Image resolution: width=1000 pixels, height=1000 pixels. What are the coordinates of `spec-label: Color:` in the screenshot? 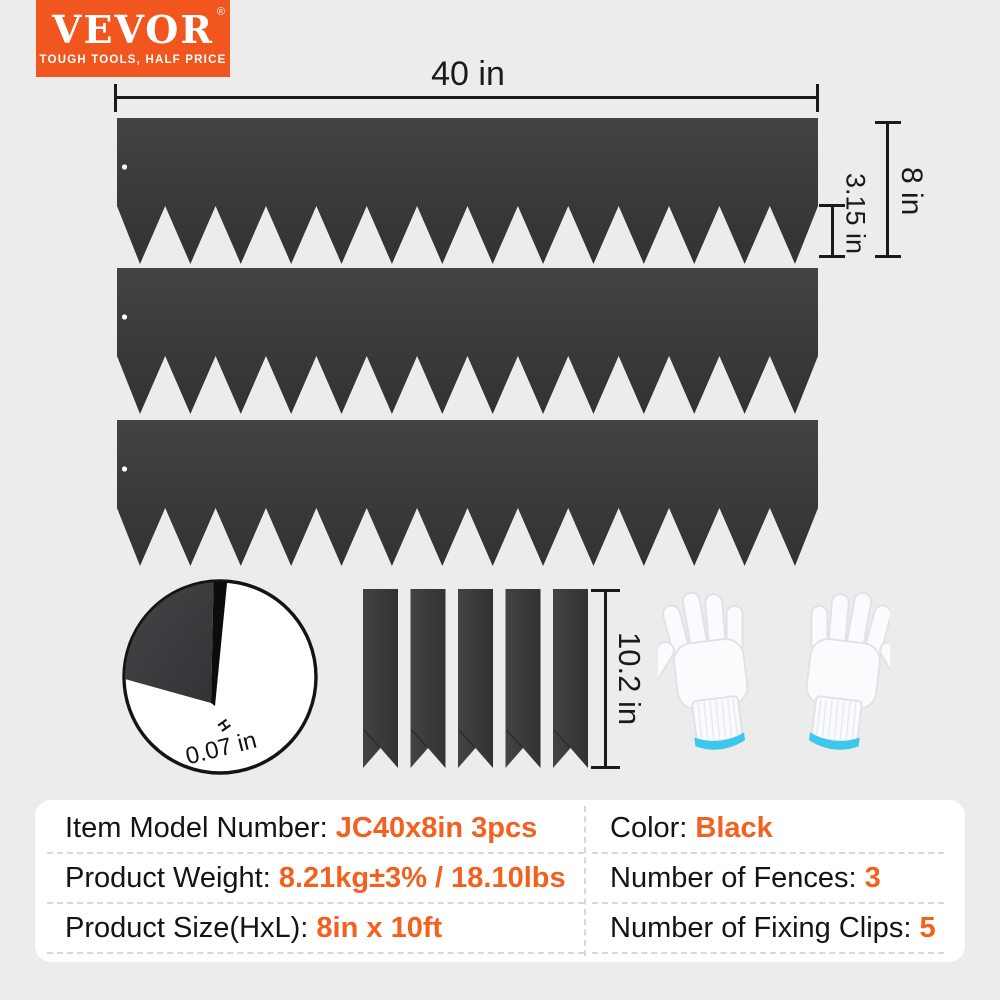 It's located at (653, 827).